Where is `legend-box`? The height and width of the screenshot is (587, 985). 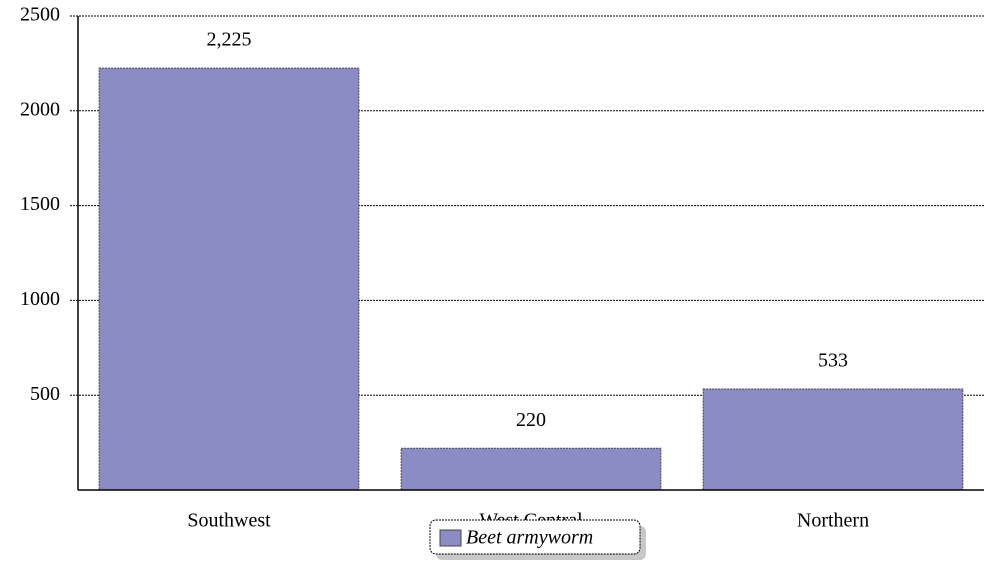
legend-box is located at coordinates (535, 537).